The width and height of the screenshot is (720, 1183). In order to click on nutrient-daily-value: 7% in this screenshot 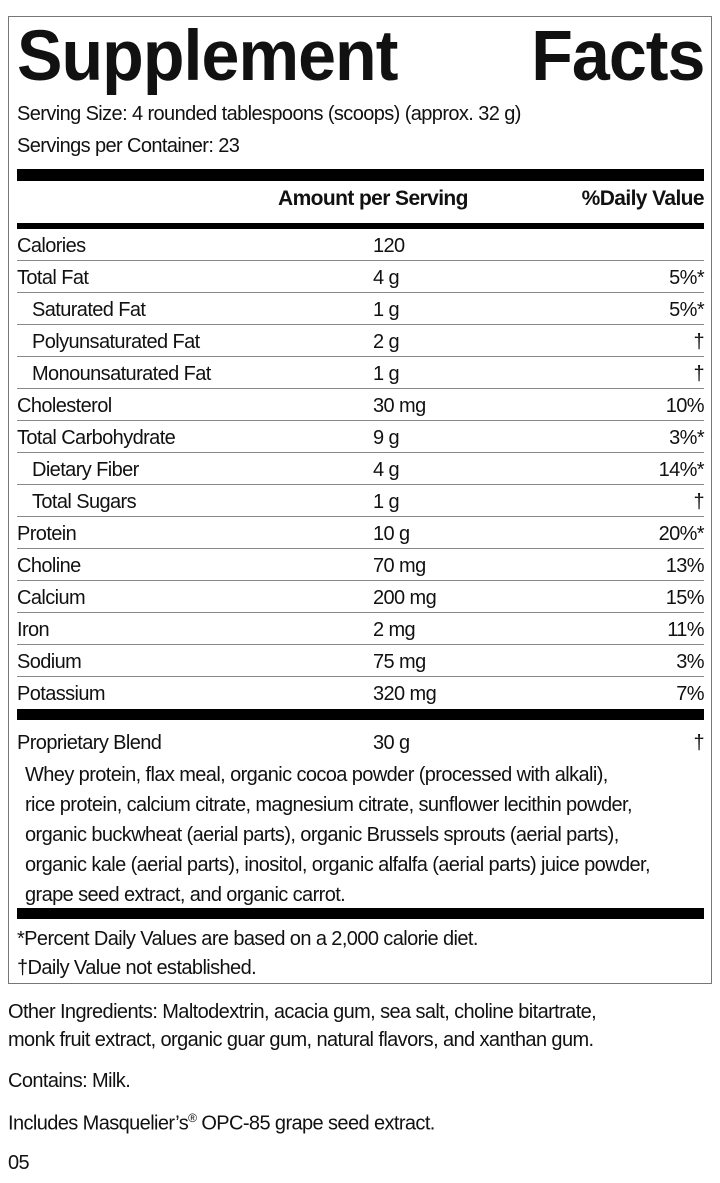, I will do `click(690, 694)`.